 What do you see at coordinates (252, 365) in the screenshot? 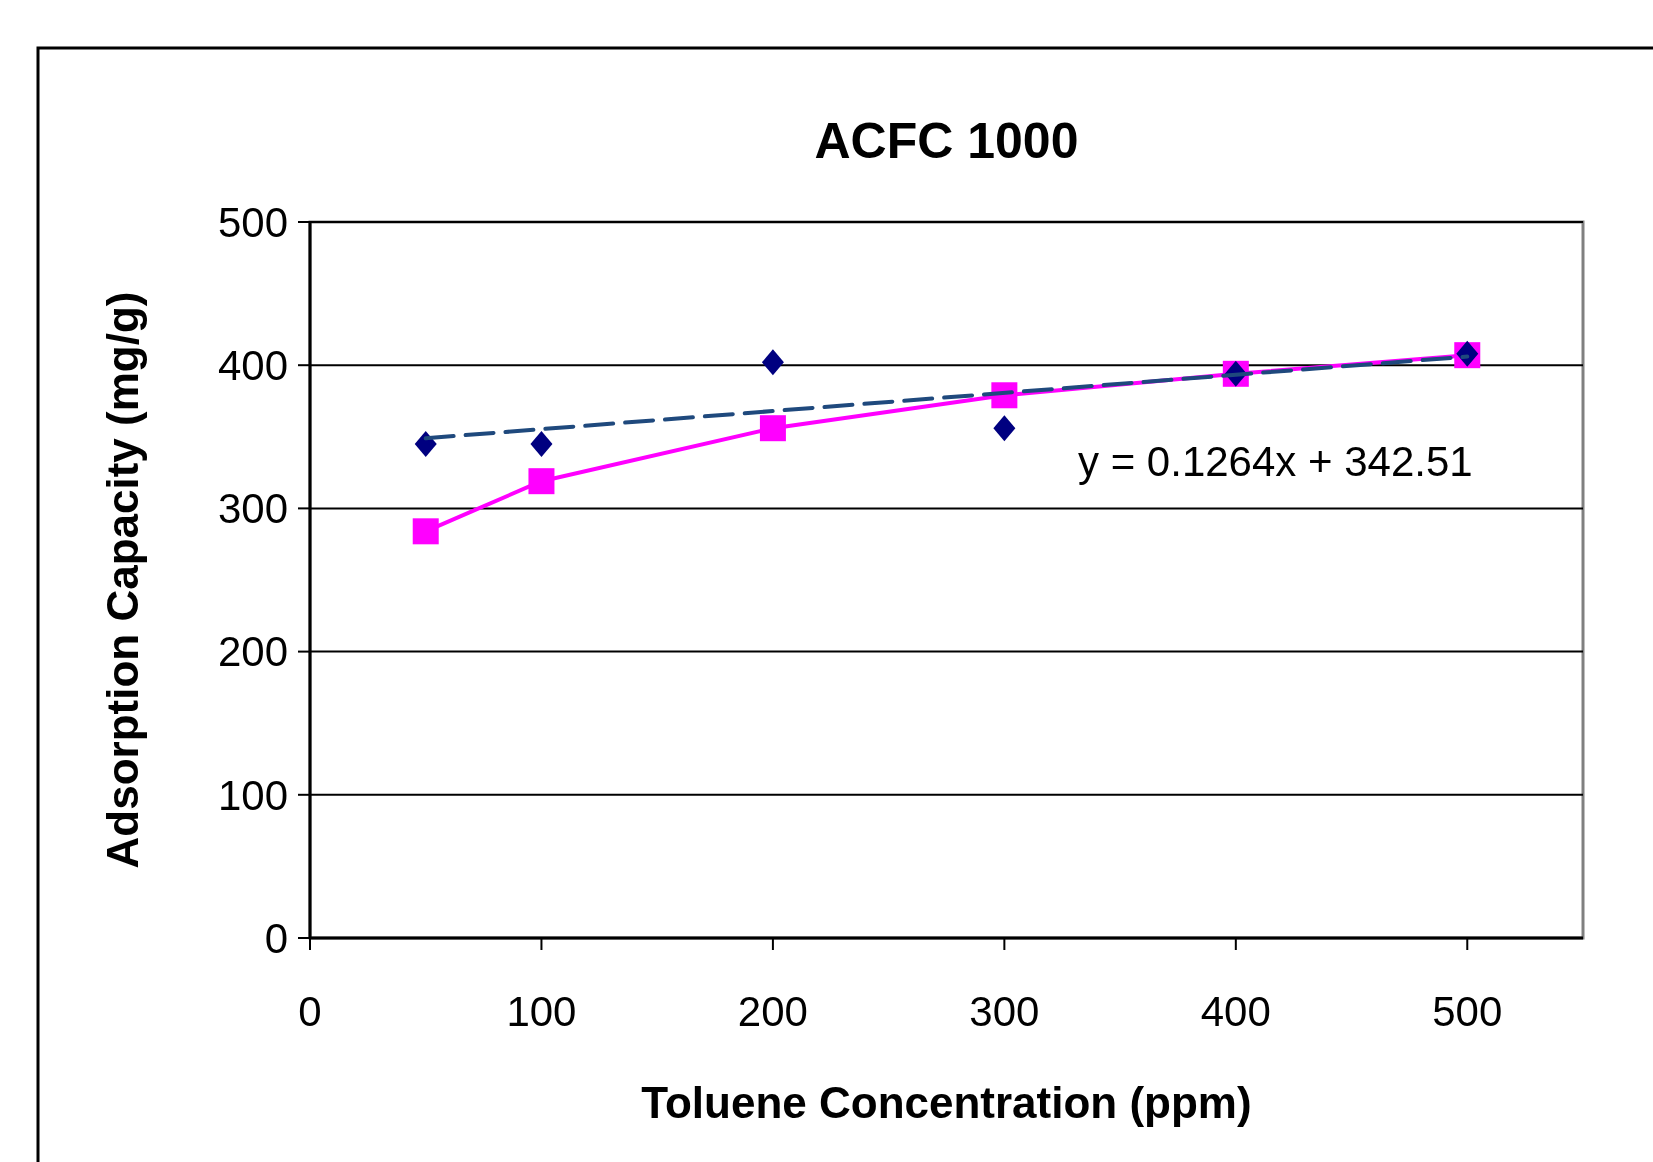
I see `y-tick-label: 400` at bounding box center [252, 365].